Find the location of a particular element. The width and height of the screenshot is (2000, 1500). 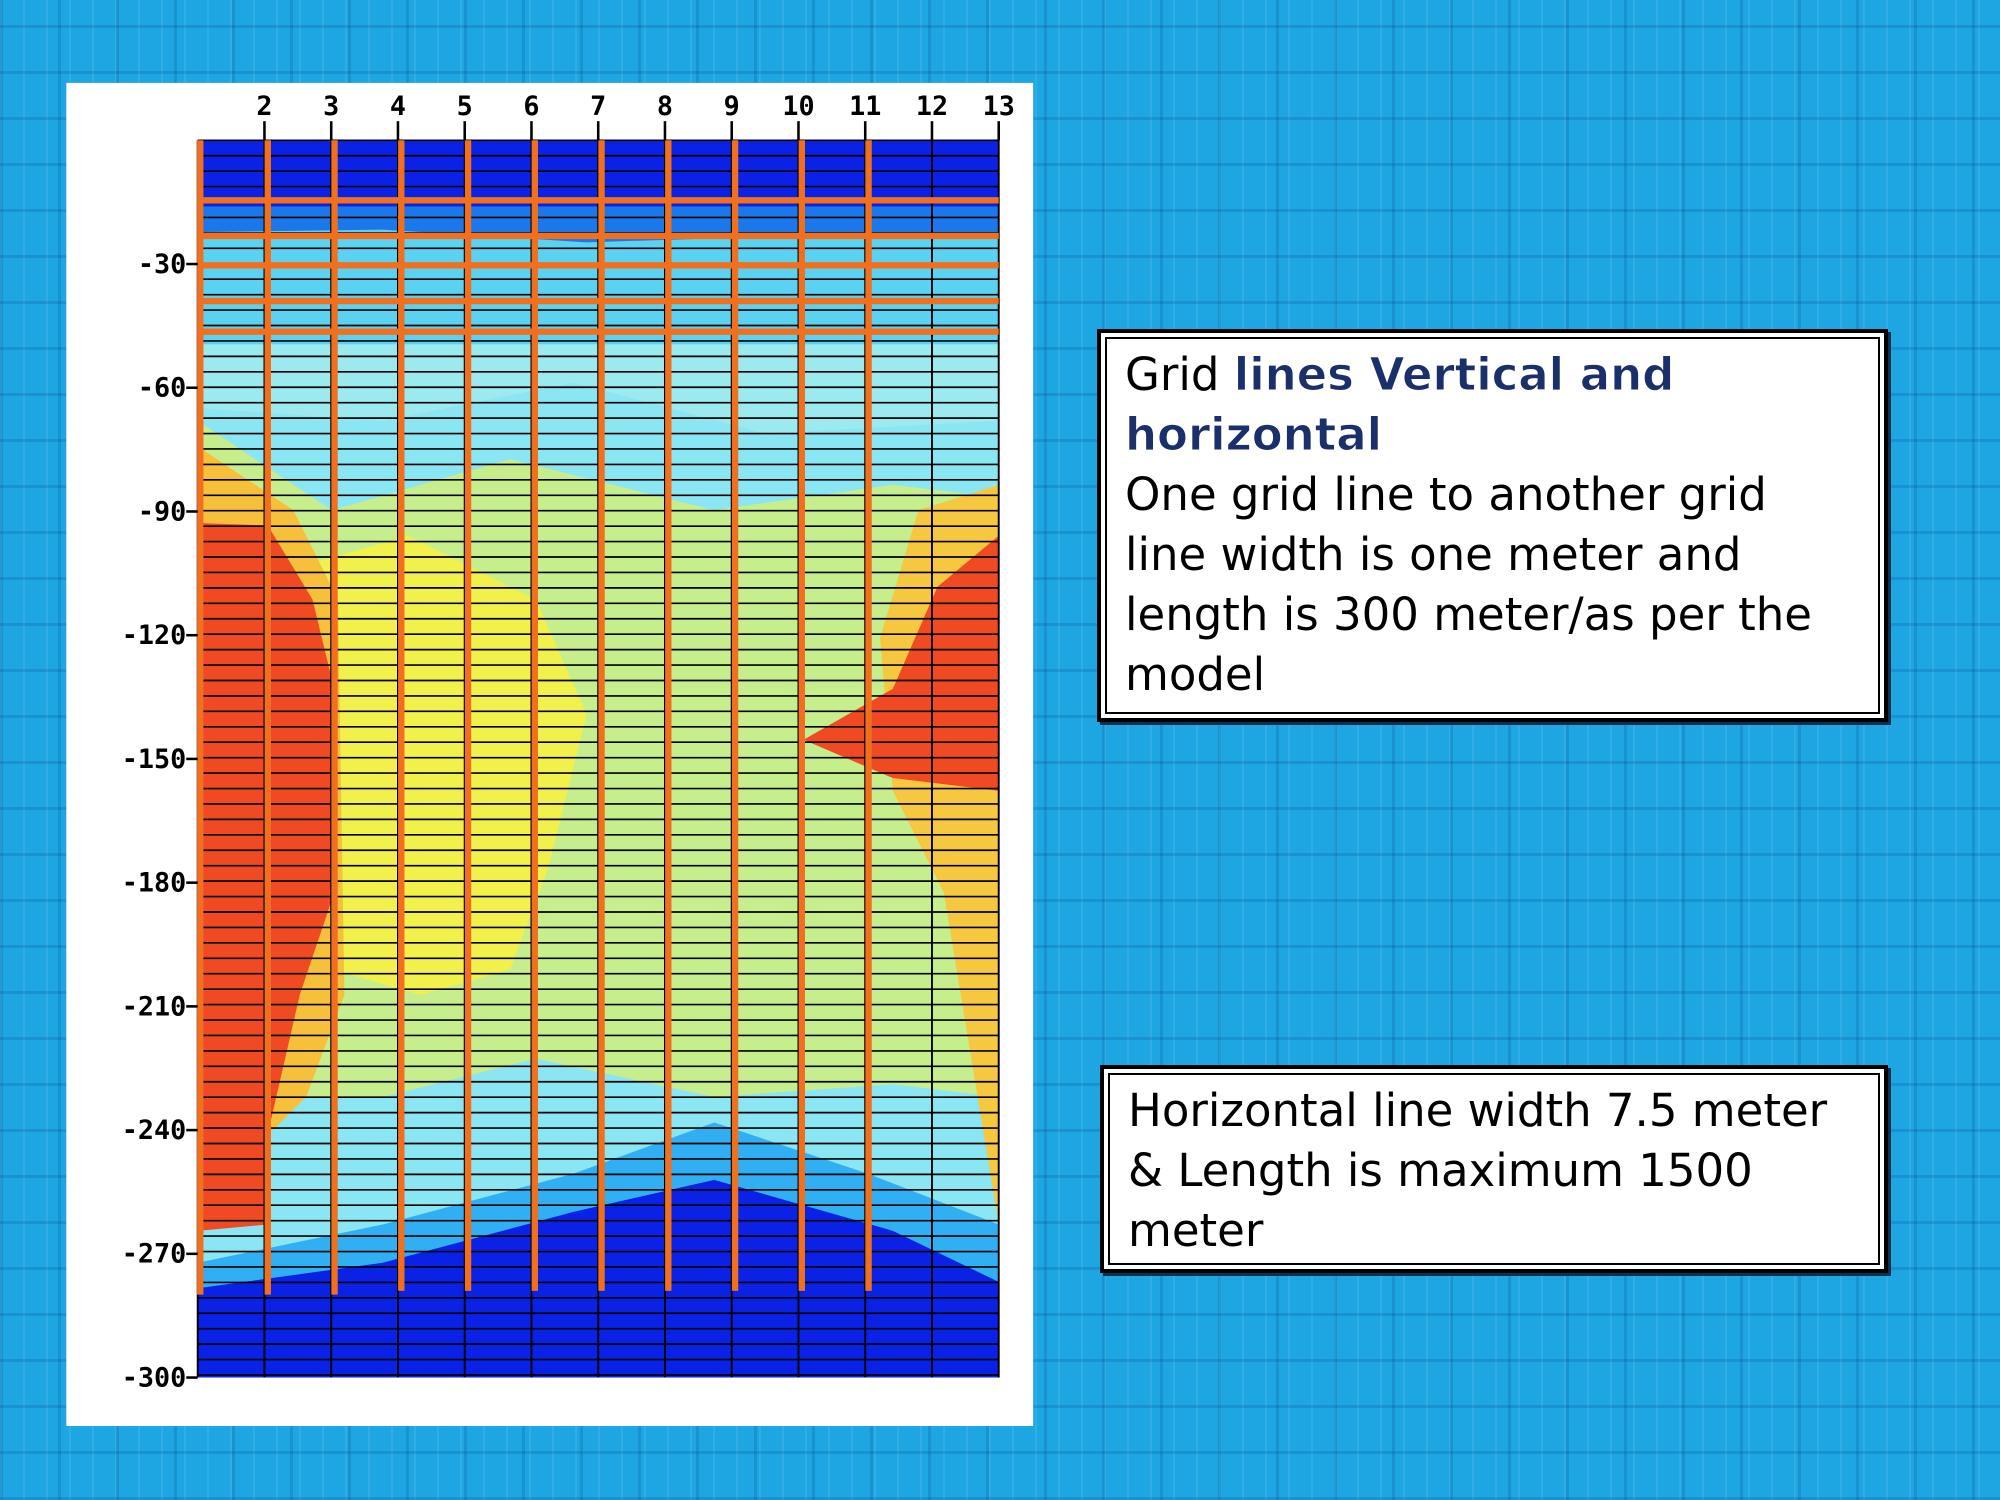

contour-fill is located at coordinates (452, 765).